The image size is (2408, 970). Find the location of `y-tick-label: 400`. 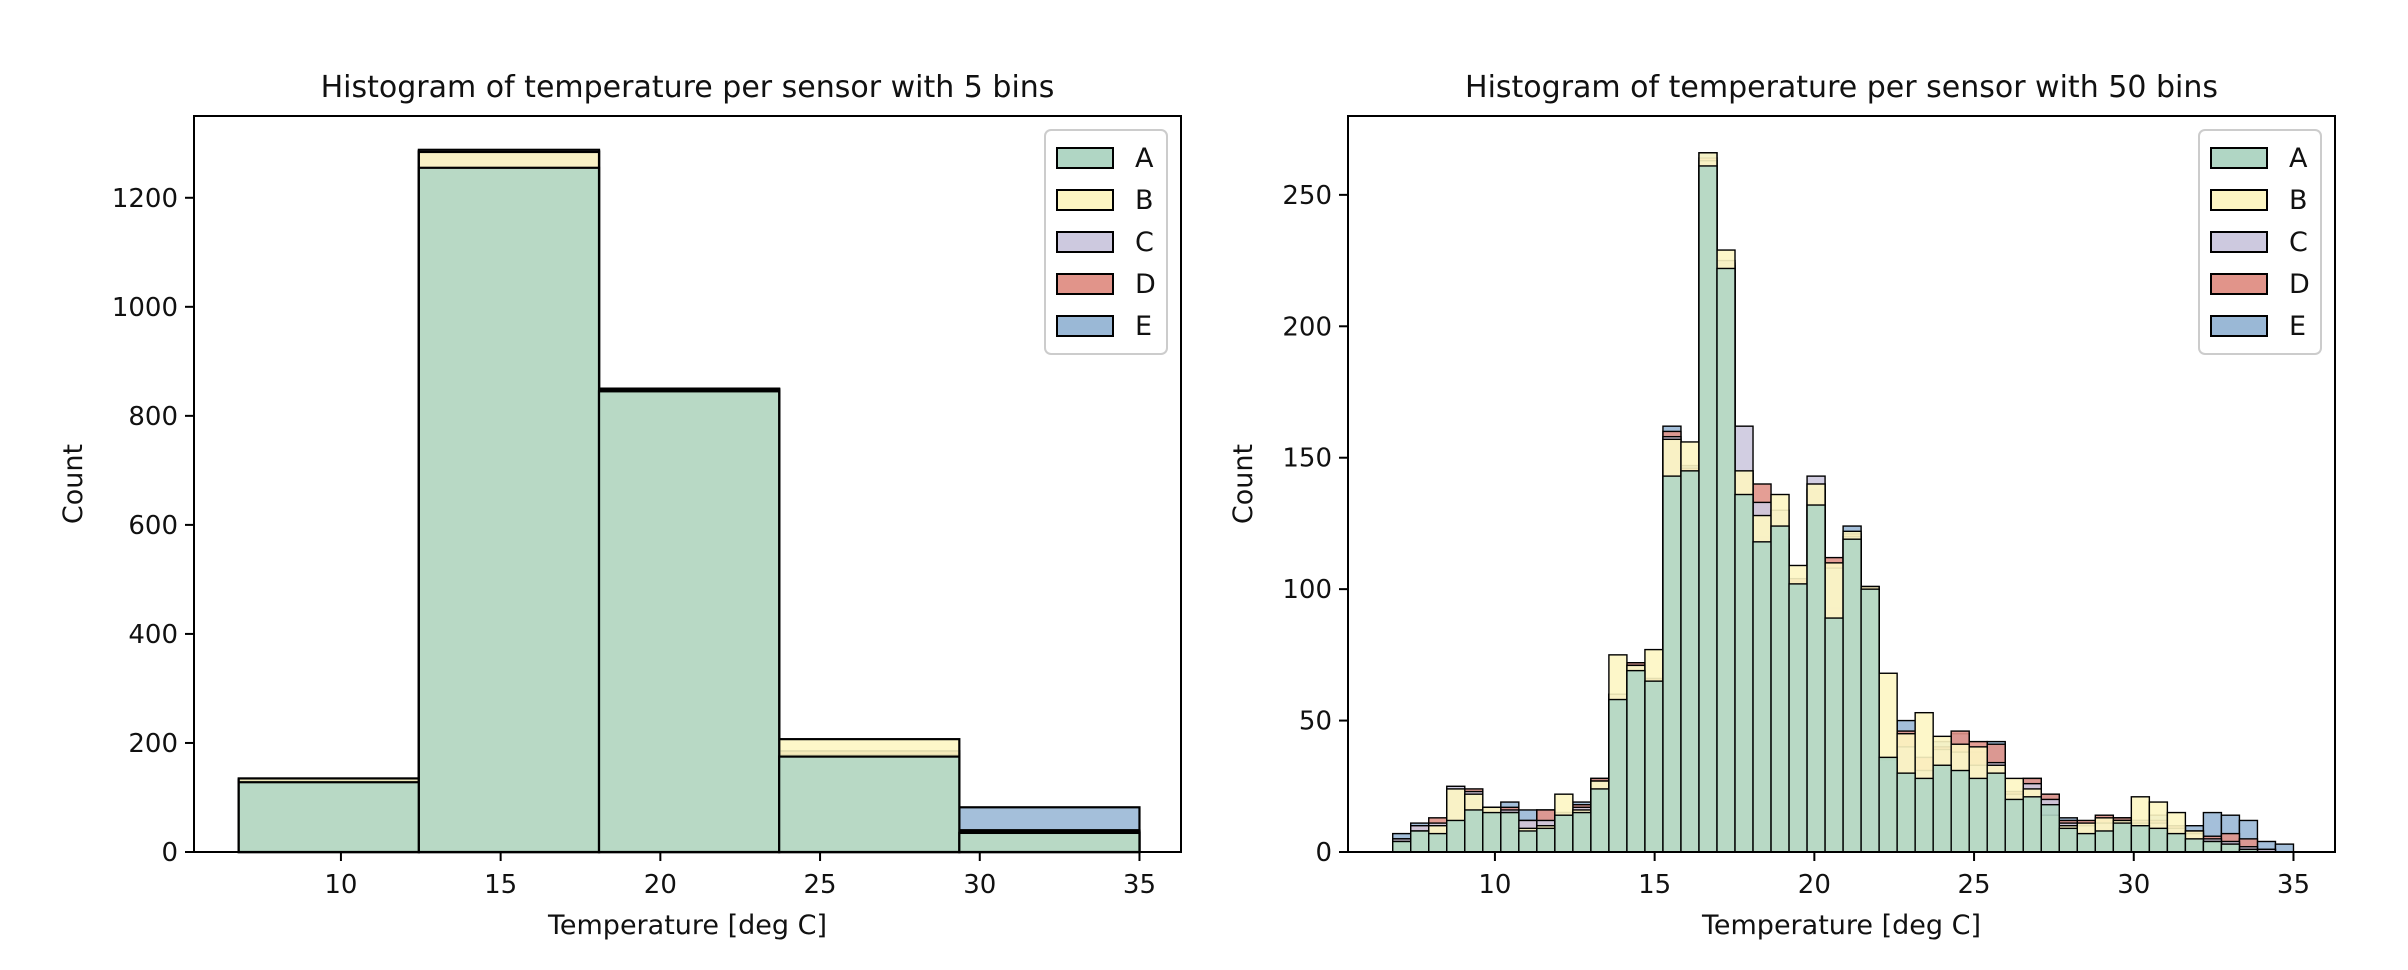

y-tick-label: 400 is located at coordinates (153, 635).